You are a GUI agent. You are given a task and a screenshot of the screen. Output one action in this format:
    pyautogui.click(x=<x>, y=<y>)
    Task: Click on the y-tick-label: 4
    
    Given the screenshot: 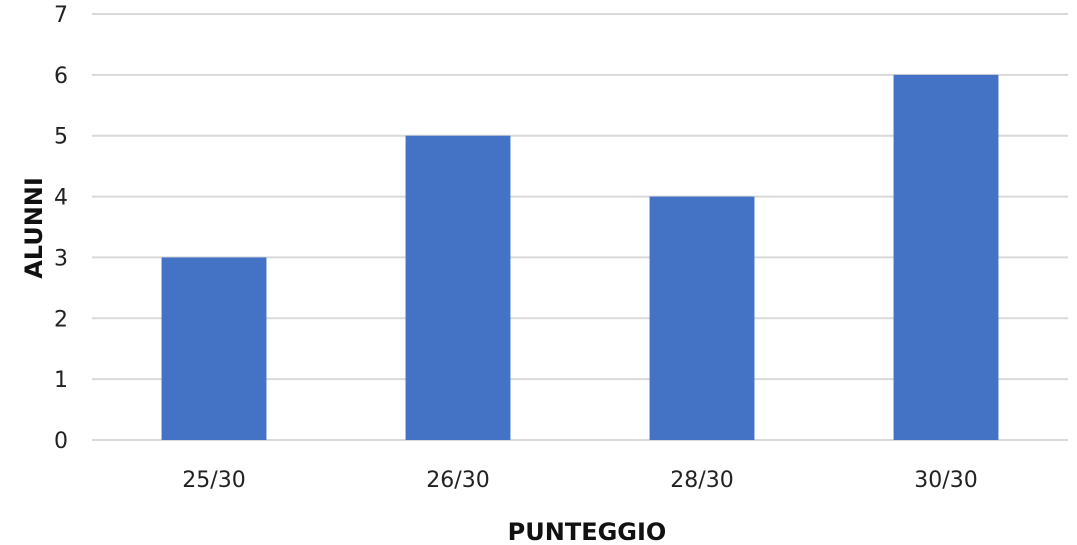 What is the action you would take?
    pyautogui.click(x=61, y=198)
    